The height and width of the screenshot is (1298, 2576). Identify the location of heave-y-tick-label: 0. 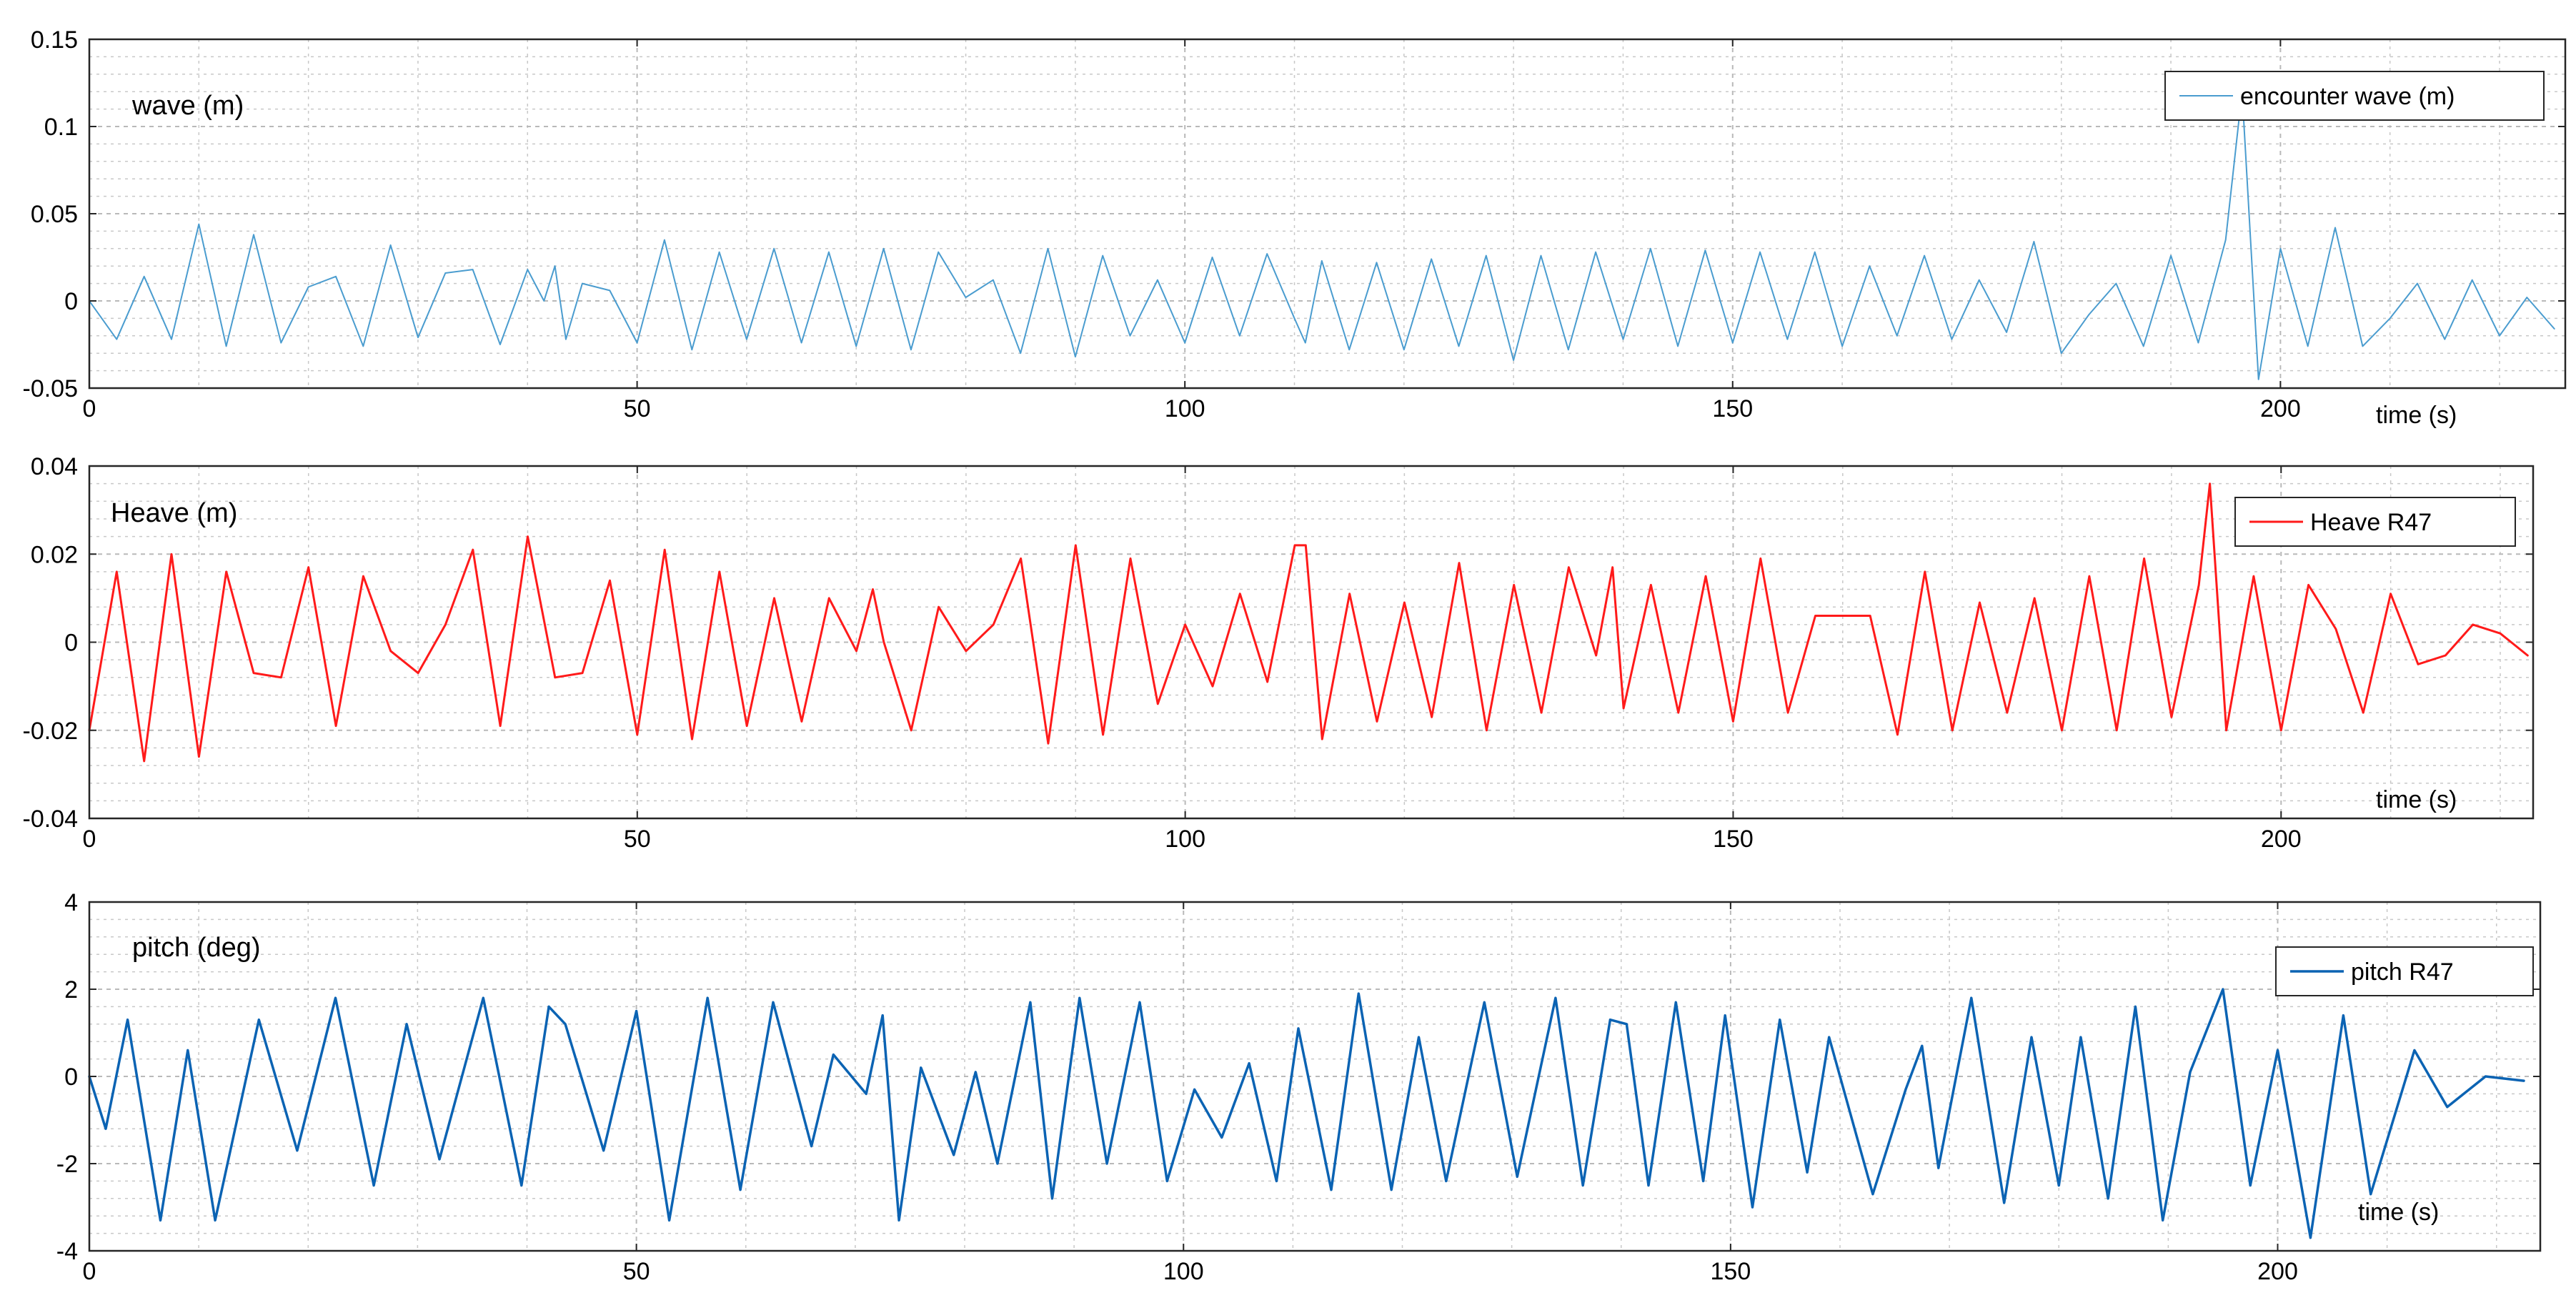
(71, 643).